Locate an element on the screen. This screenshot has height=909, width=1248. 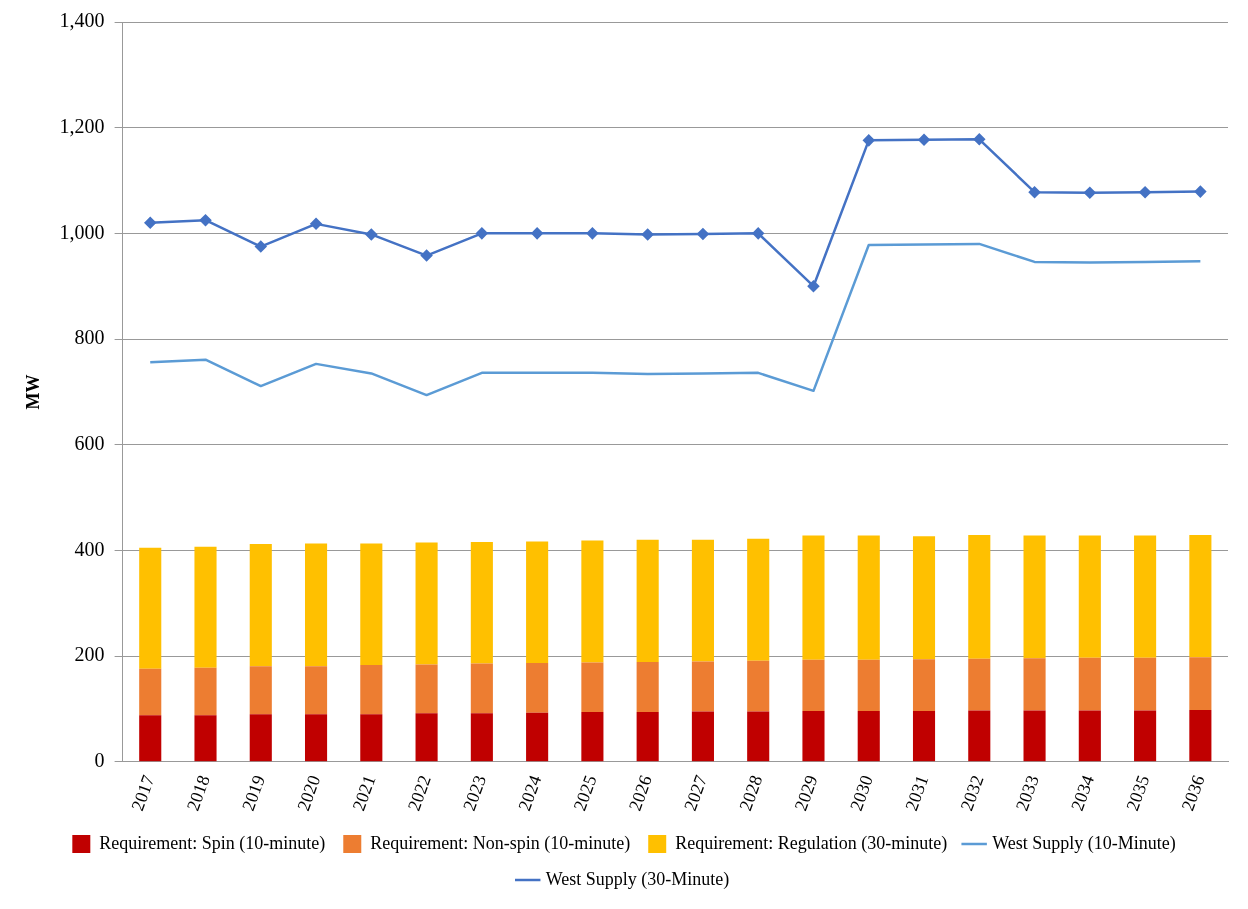
x-tick-label: 2024 is located at coordinates (530, 793).